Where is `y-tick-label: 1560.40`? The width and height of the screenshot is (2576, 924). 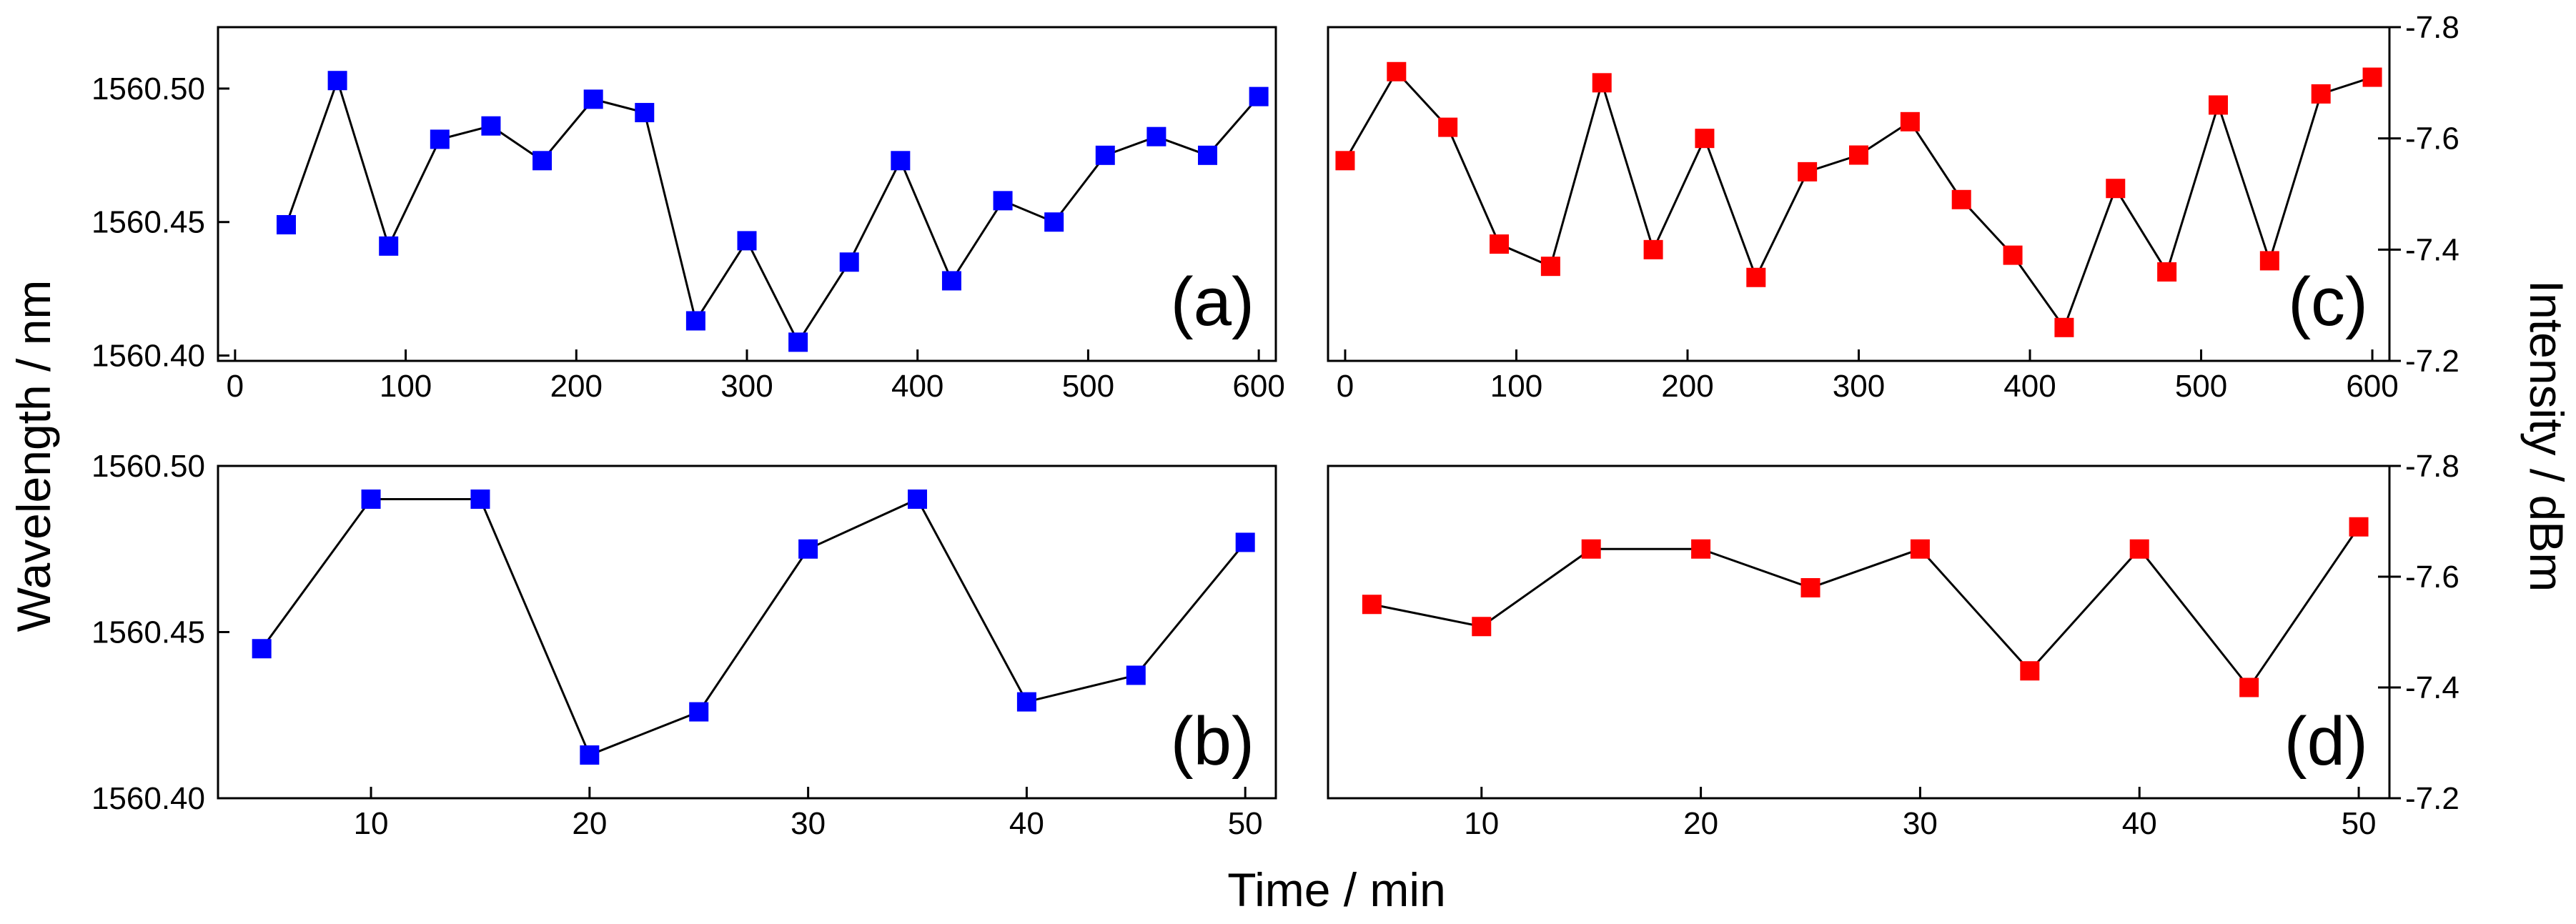
y-tick-label: 1560.40 is located at coordinates (148, 357).